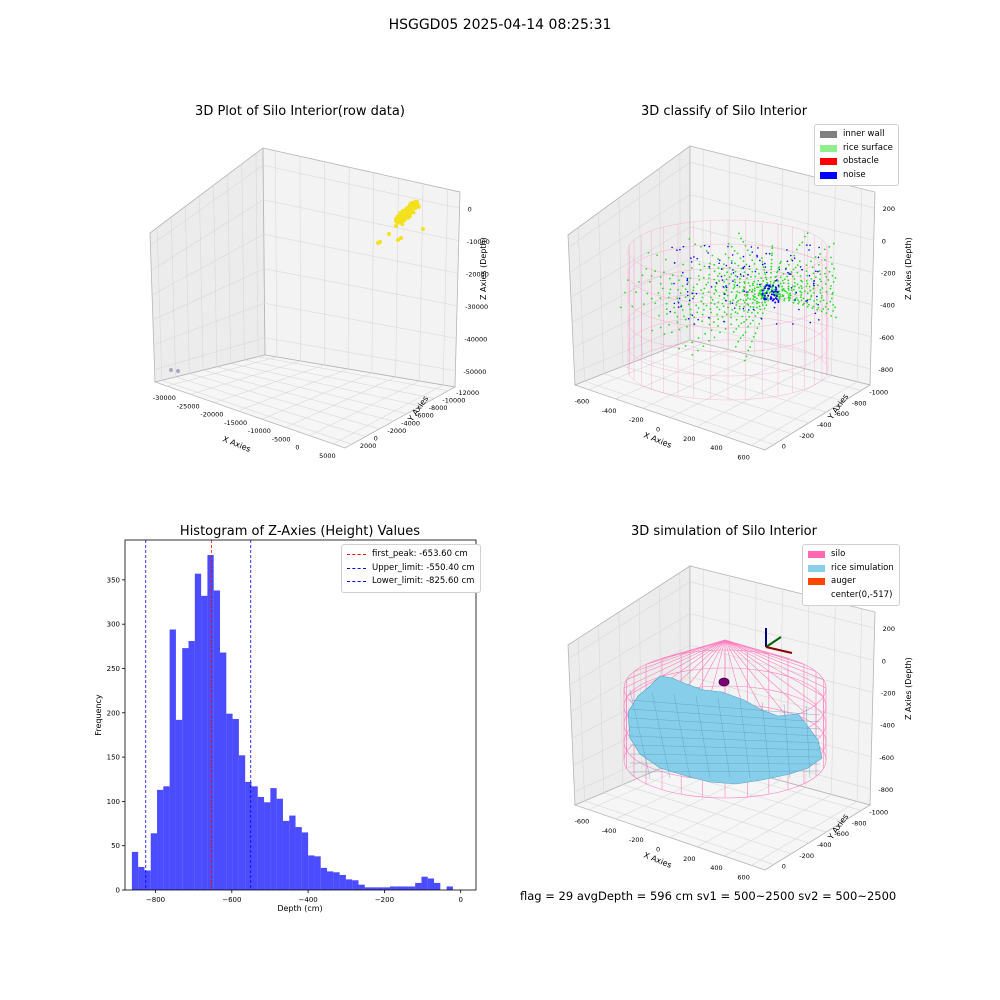 Image resolution: width=1000 pixels, height=1000 pixels. What do you see at coordinates (856, 155) in the screenshot?
I see `panel2-legend: inner wall rice surface obstacle noise` at bounding box center [856, 155].